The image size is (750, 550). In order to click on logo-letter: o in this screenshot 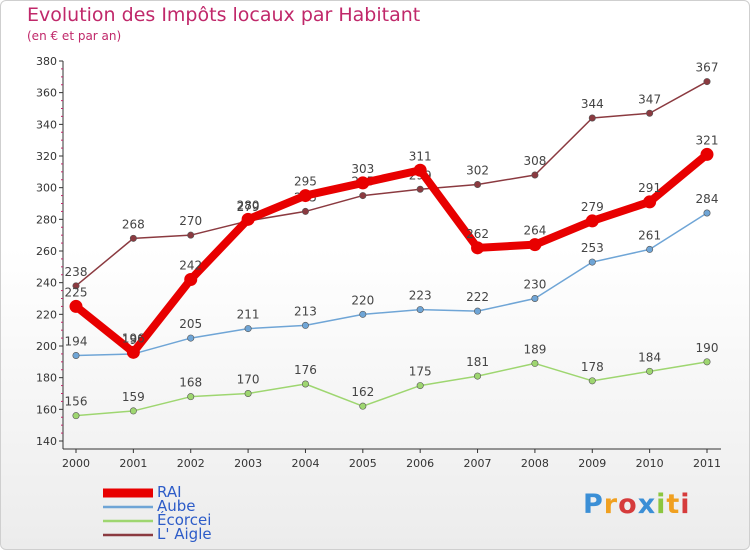, I will do `click(628, 504)`.